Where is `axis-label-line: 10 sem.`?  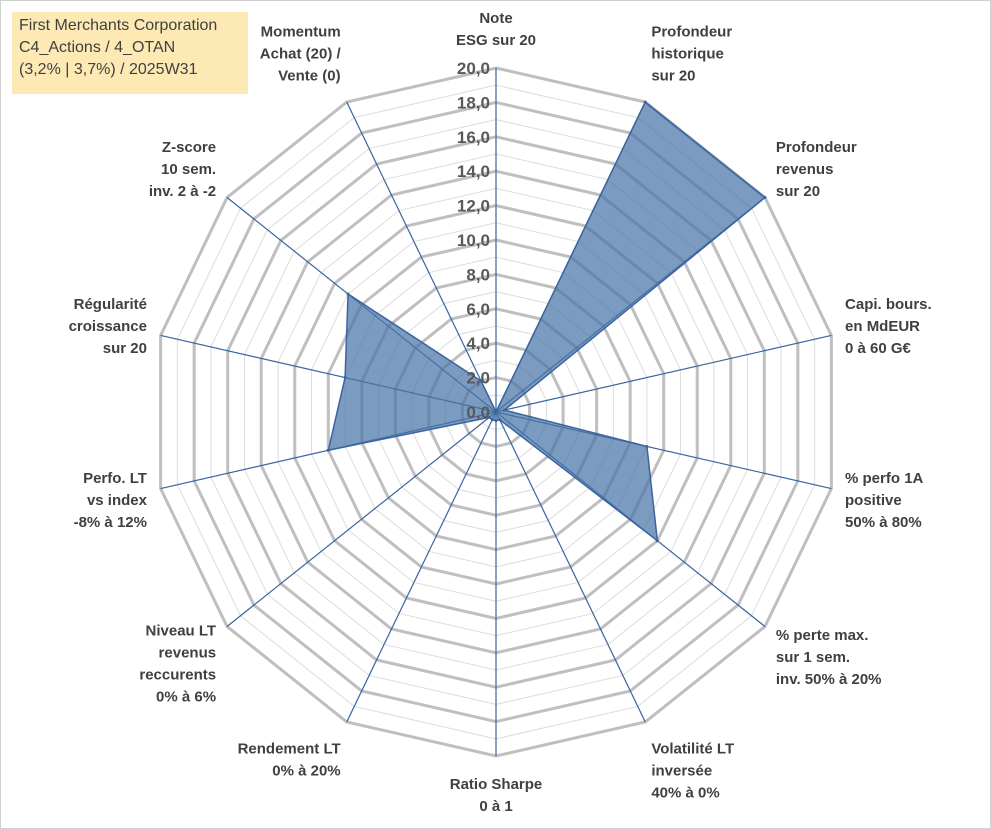
axis-label-line: 10 sem. is located at coordinates (188, 169).